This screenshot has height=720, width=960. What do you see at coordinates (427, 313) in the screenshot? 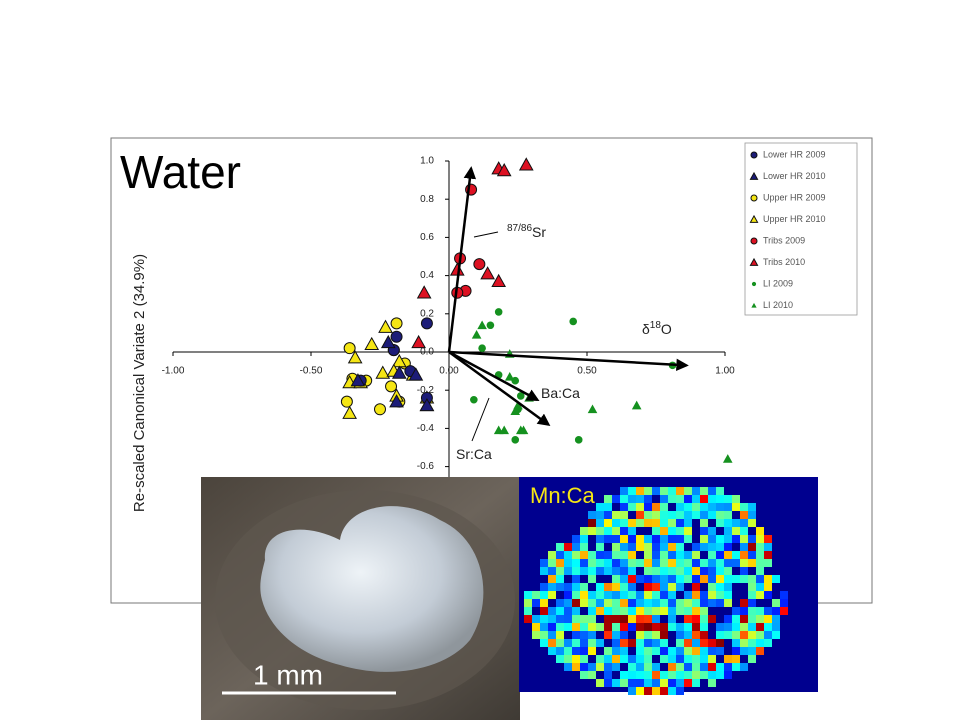
I see `y-tick-label: 0.2` at bounding box center [427, 313].